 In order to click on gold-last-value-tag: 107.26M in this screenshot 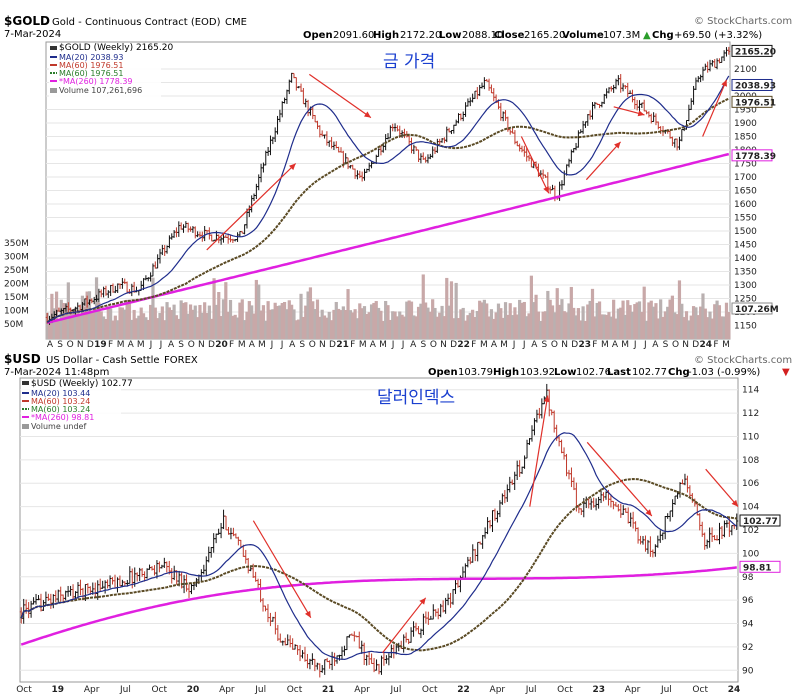, I will do `click(757, 310)`.